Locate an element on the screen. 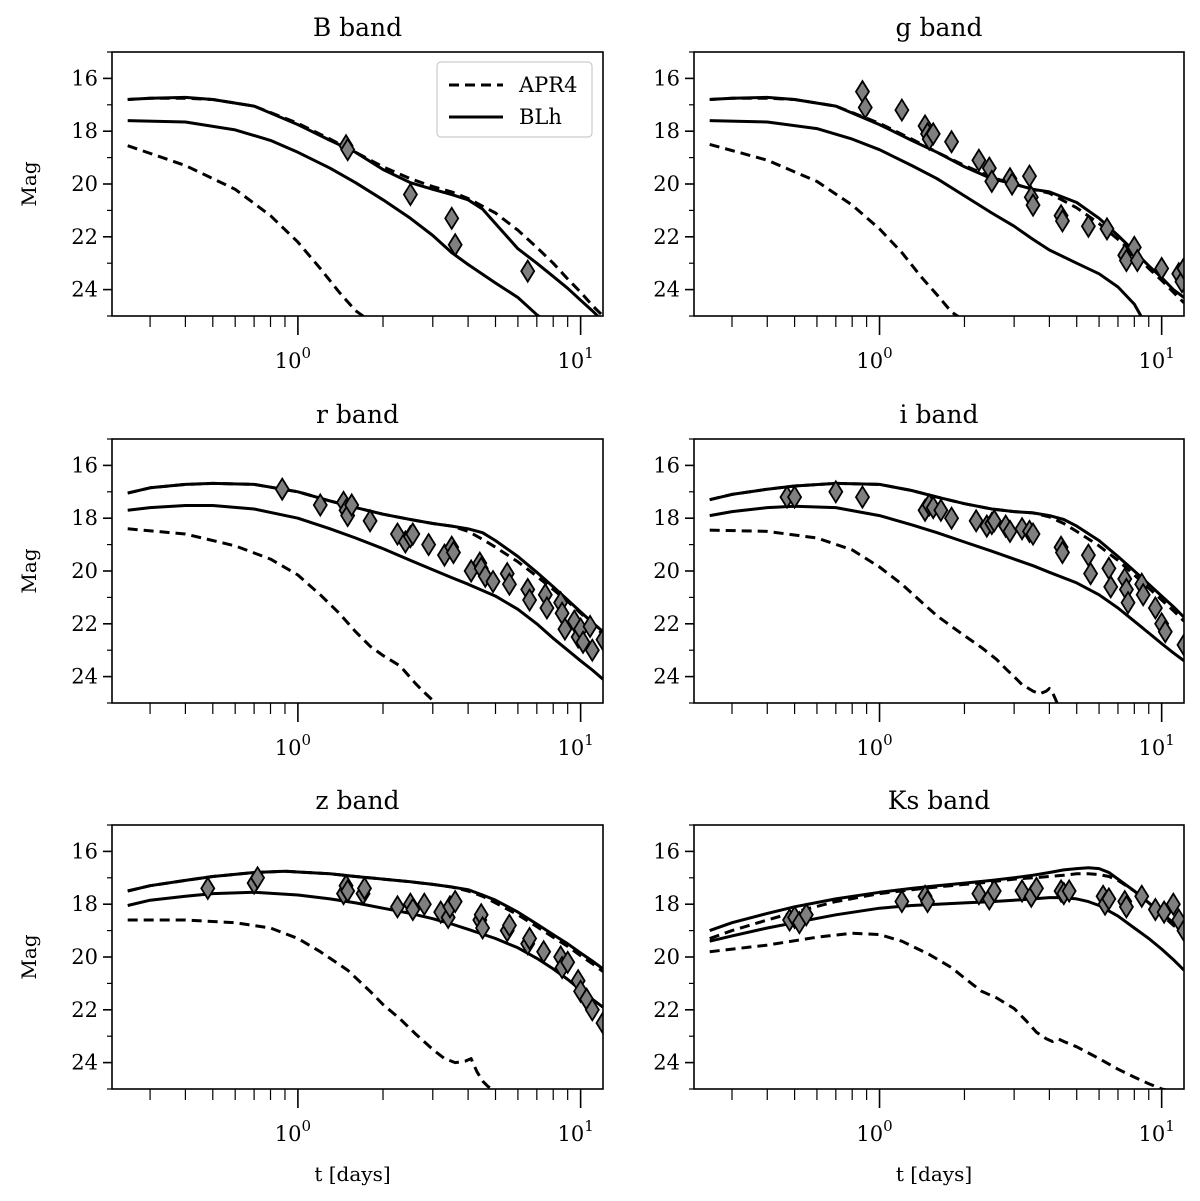 This screenshot has width=1200, height=1201. panel-title: r band is located at coordinates (357, 414).